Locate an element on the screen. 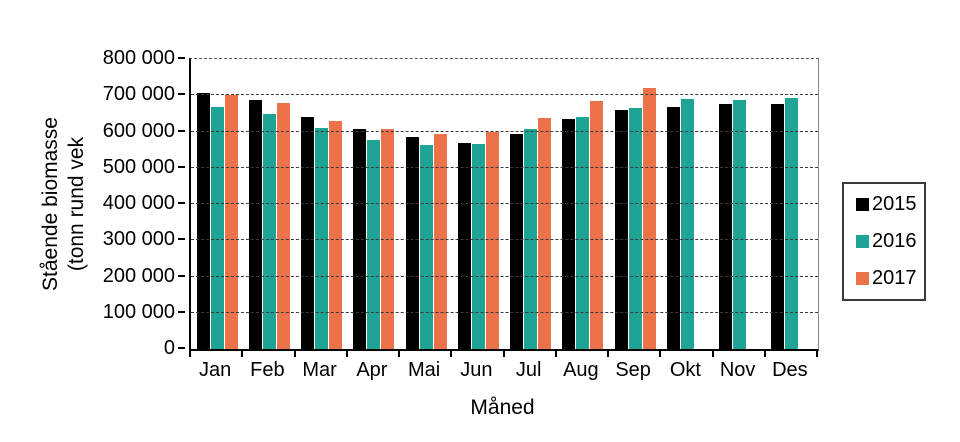 This screenshot has width=960, height=442. x-tick-label-des: Des is located at coordinates (790, 370).